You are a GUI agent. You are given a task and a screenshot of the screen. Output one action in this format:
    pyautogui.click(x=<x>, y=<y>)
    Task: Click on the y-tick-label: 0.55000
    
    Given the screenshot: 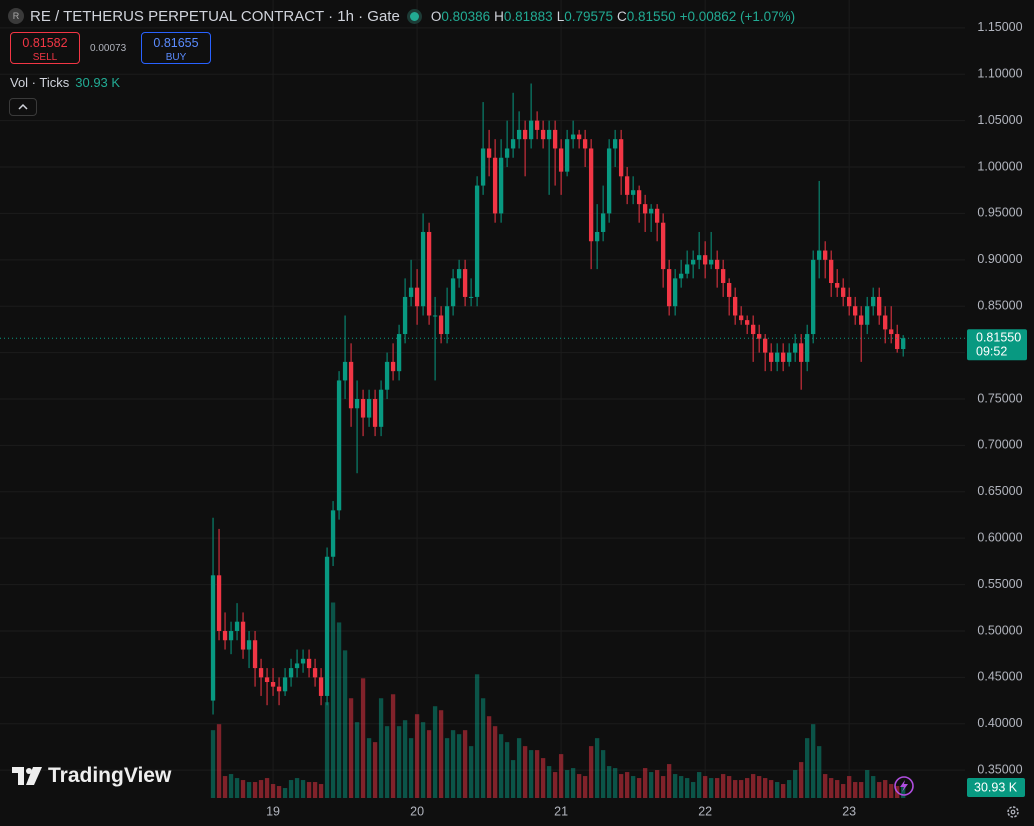 What is the action you would take?
    pyautogui.click(x=999, y=584)
    